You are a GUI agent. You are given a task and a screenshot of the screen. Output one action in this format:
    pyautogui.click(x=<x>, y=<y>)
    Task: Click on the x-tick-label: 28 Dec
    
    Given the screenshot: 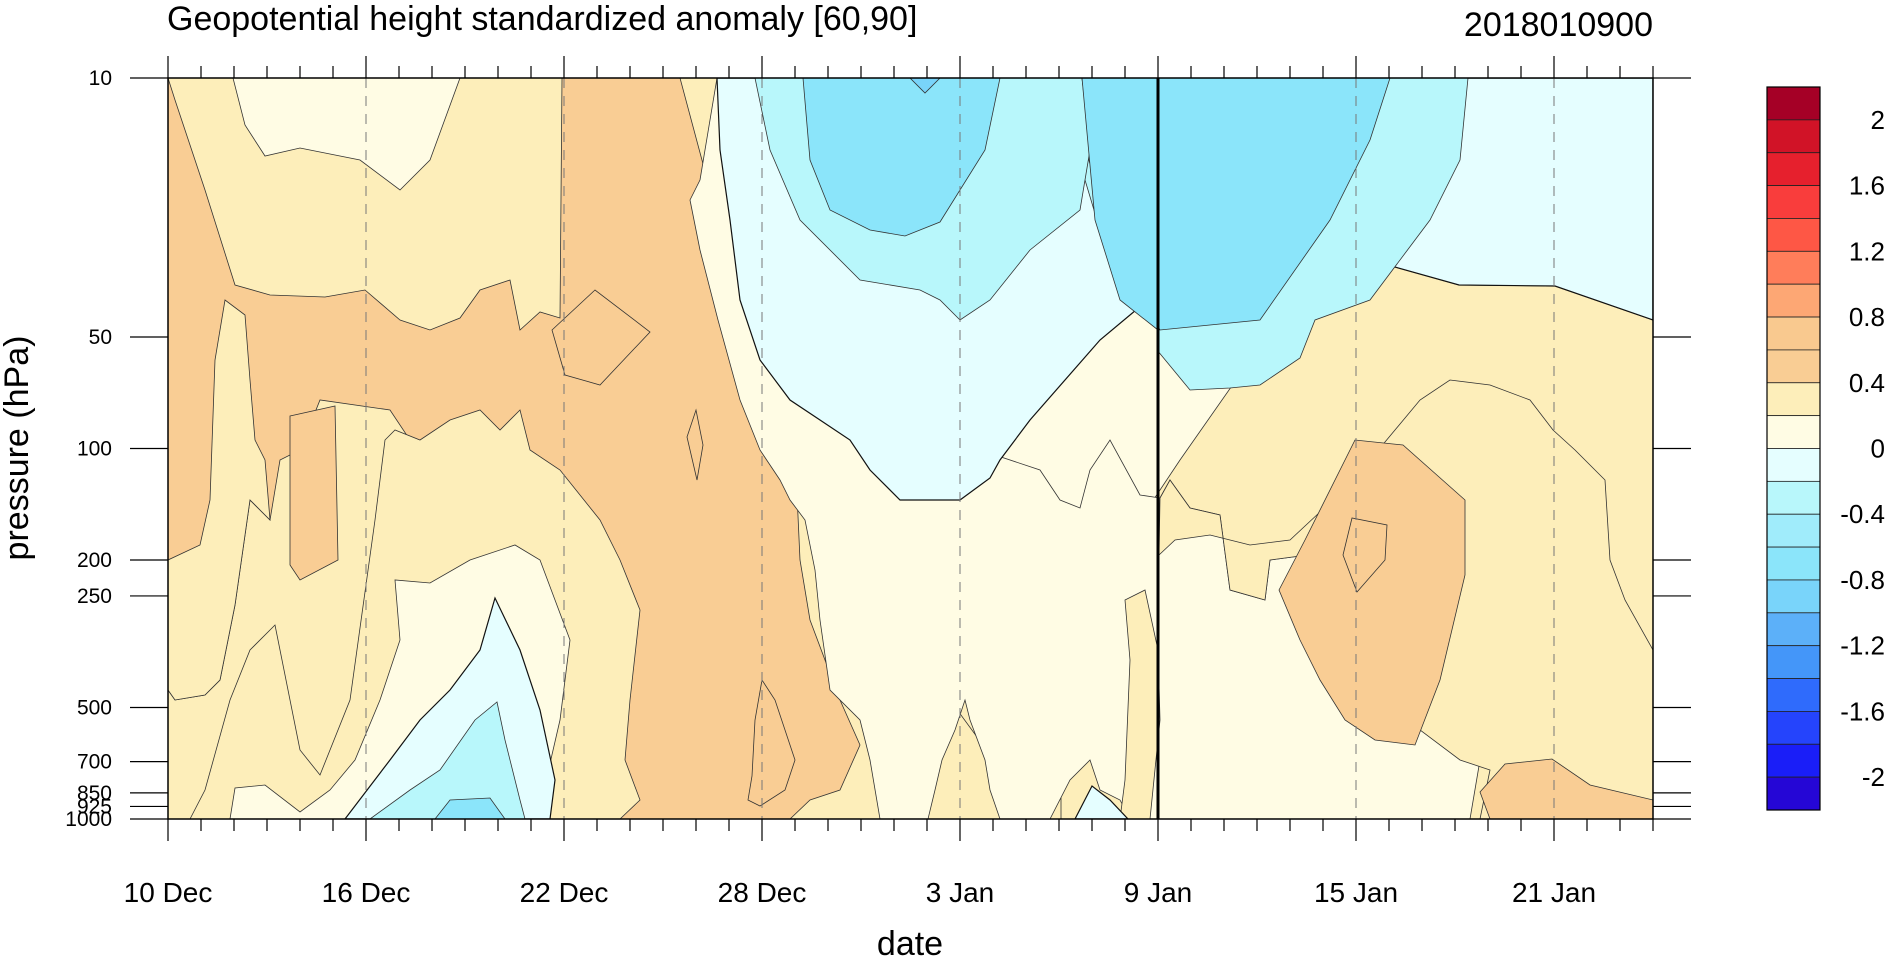 What is the action you would take?
    pyautogui.click(x=762, y=892)
    